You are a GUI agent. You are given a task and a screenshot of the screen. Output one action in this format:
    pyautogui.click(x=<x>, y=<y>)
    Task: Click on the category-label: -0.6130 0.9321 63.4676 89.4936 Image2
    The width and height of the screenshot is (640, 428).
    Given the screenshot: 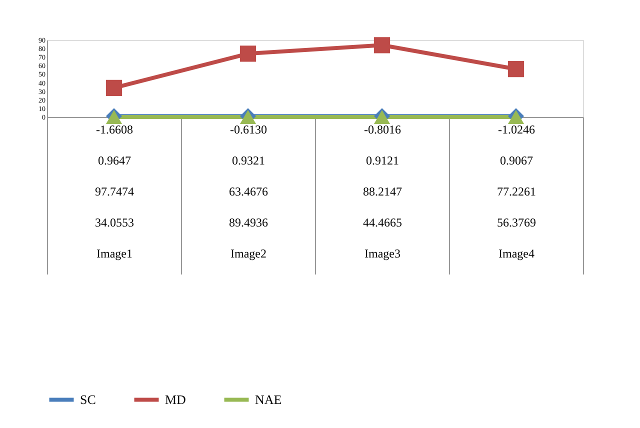 What is the action you would take?
    pyautogui.click(x=248, y=191)
    